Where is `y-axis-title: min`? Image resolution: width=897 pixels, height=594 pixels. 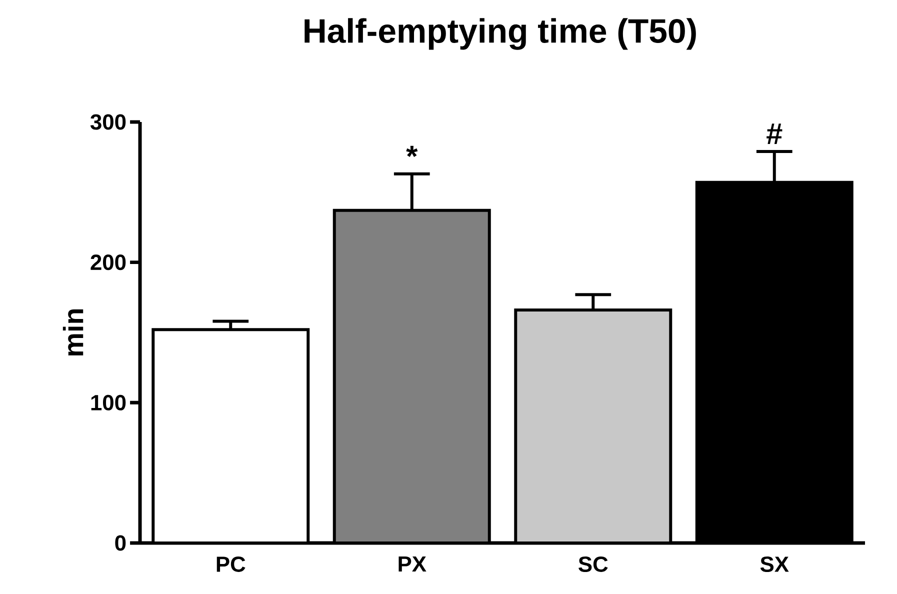
y-axis-title: min is located at coordinates (73, 332).